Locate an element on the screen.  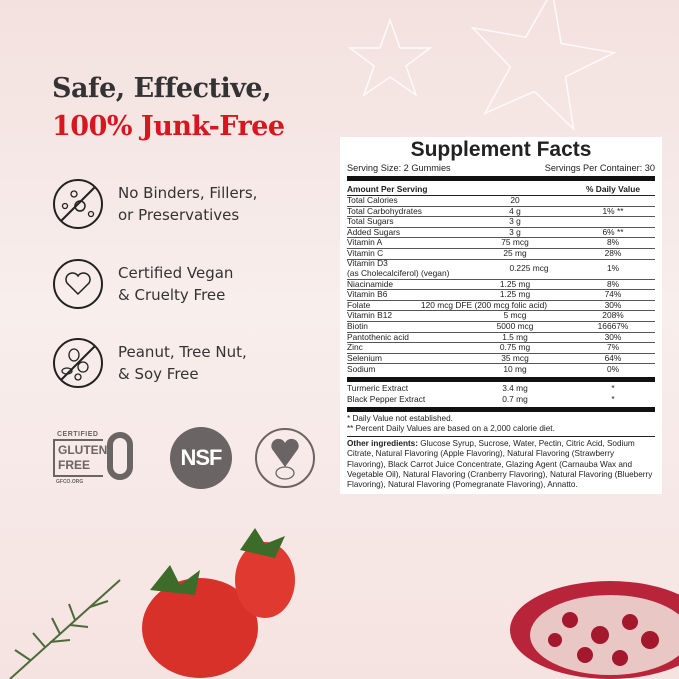
nutrient-row: Vitamin A 75 mcg 8% is located at coordinates (501, 243).